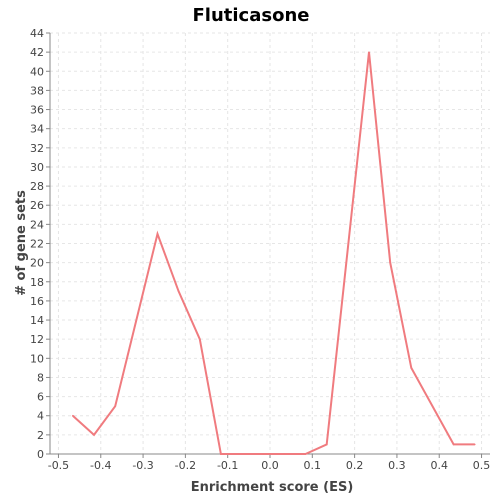  Describe the element at coordinates (37, 205) in the screenshot. I see `y-tick-label: 26` at that location.